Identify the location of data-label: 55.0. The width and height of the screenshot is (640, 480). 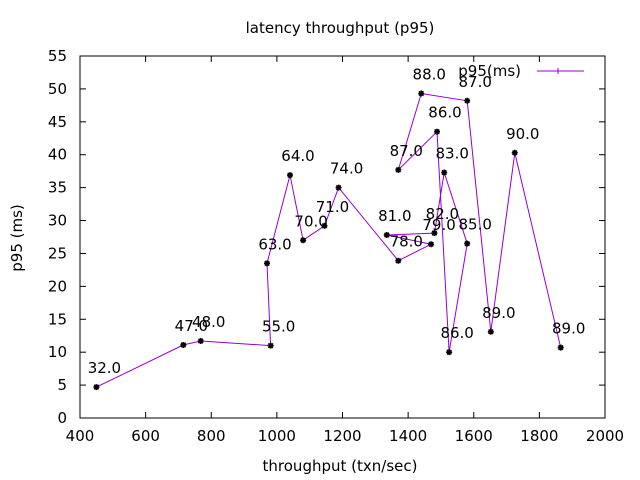
(278, 327).